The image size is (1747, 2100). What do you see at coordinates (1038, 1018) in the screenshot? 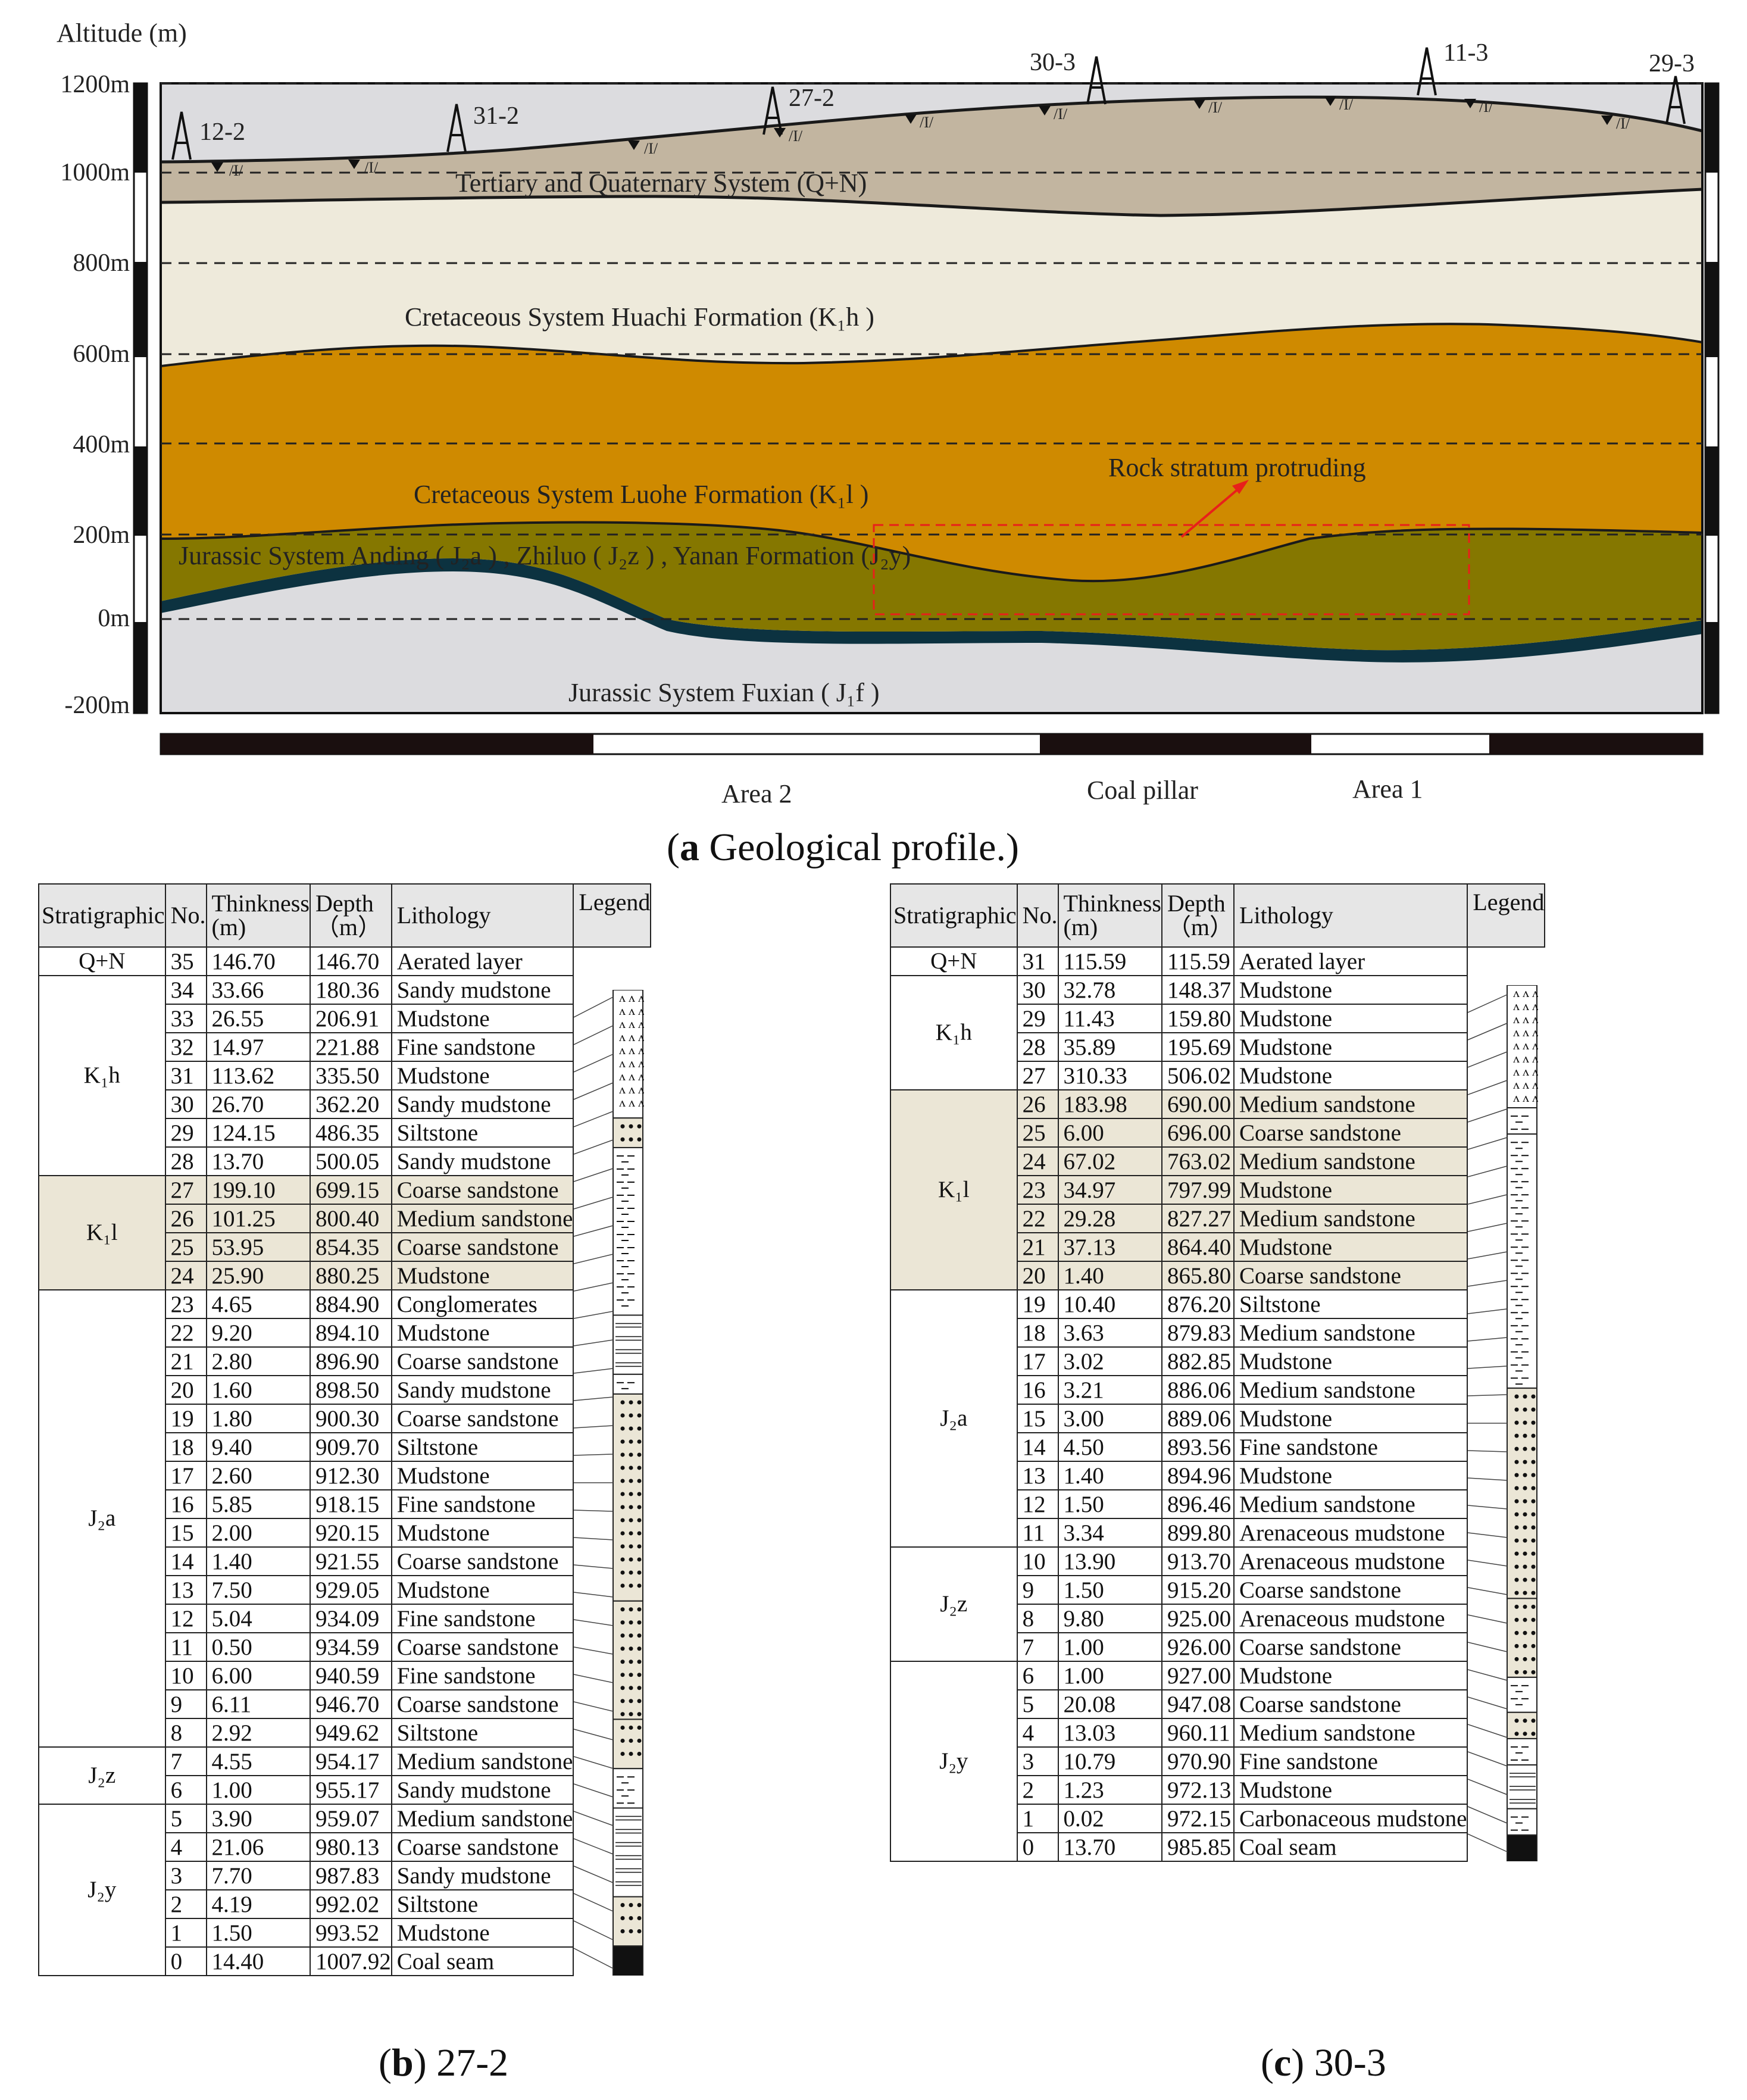
I see `layer-number: 29` at bounding box center [1038, 1018].